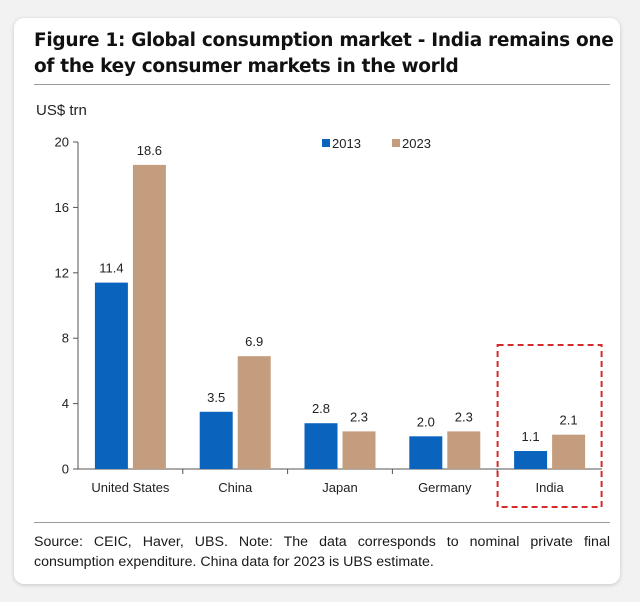 This screenshot has height=602, width=640. Describe the element at coordinates (62, 272) in the screenshot. I see `y-tick-label: 12` at that location.